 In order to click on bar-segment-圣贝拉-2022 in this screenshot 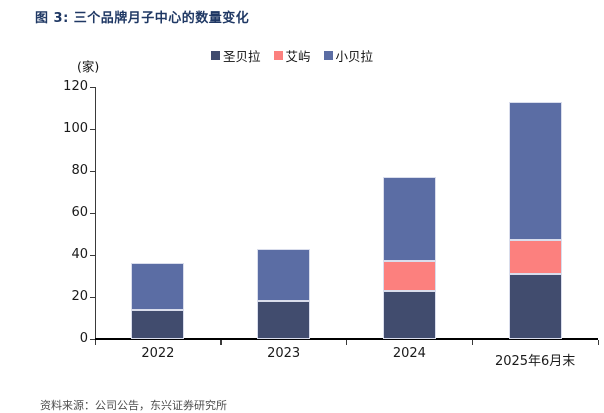, I will do `click(158, 324)`.